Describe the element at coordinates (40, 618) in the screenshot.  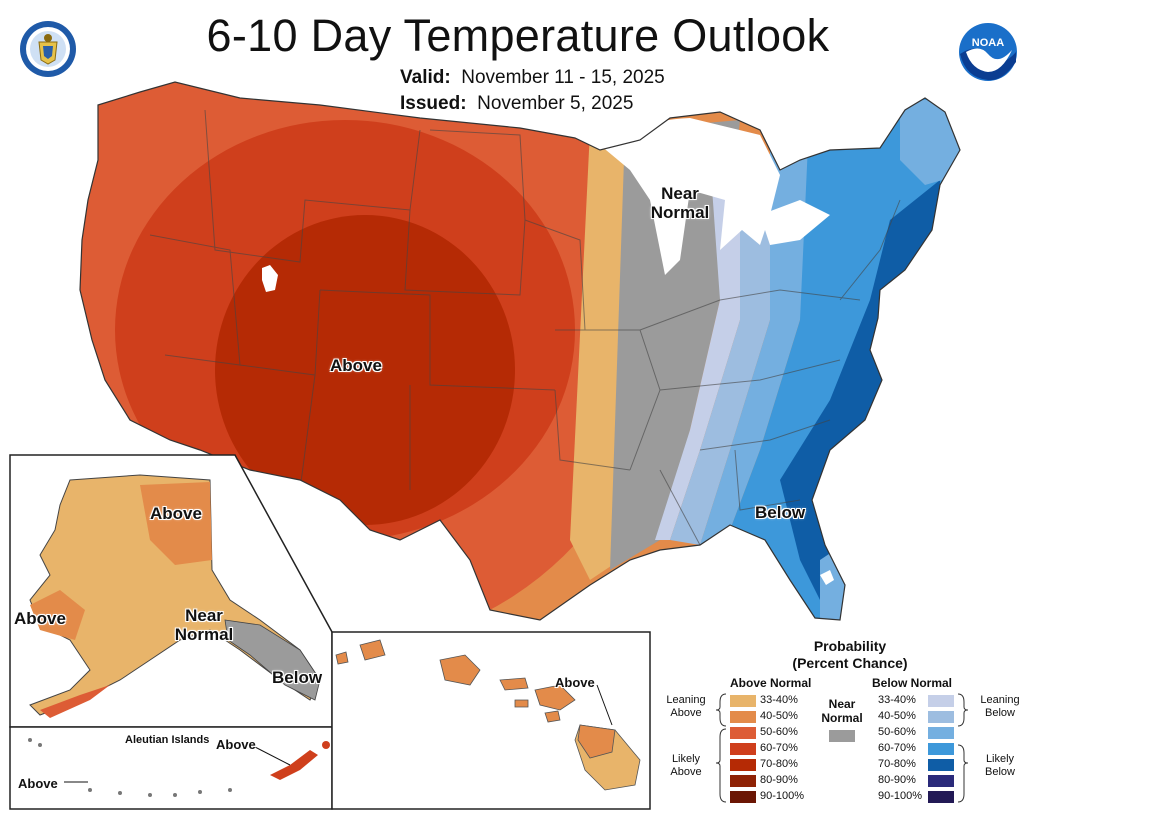
I see `alaska-above-w-label: Above` at that location.